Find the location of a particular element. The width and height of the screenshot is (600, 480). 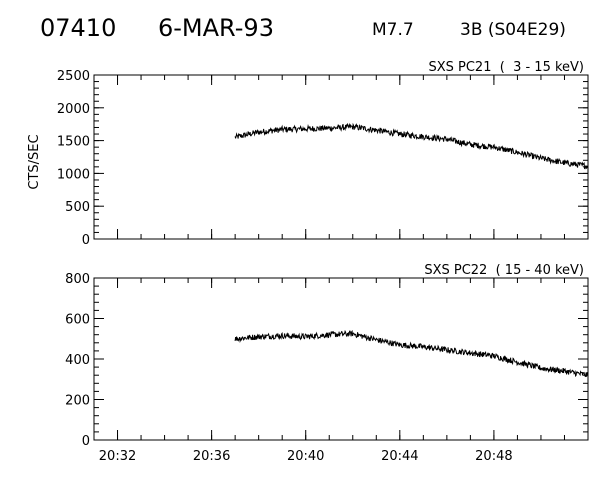

y-tick-label: 400 is located at coordinates (77, 360).